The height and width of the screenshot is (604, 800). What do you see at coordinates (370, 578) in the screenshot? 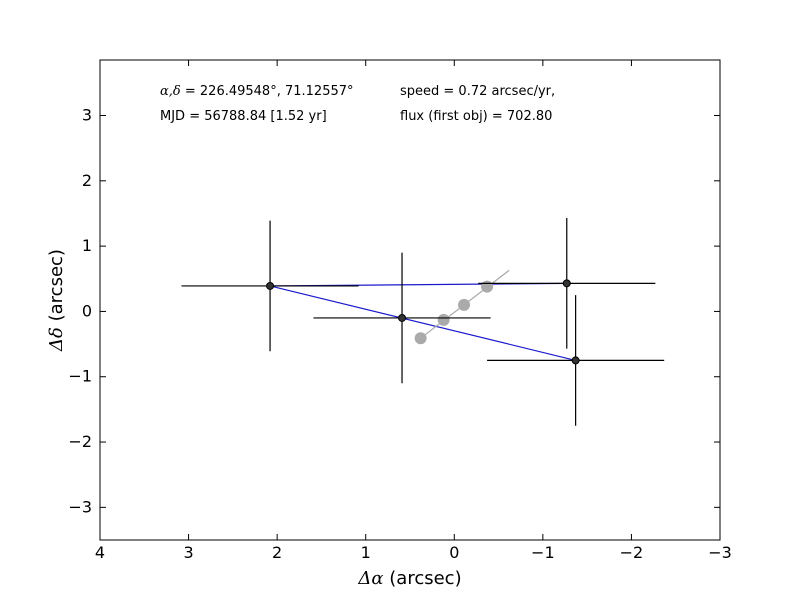
I see `x-axis-symbol: Δα` at bounding box center [370, 578].